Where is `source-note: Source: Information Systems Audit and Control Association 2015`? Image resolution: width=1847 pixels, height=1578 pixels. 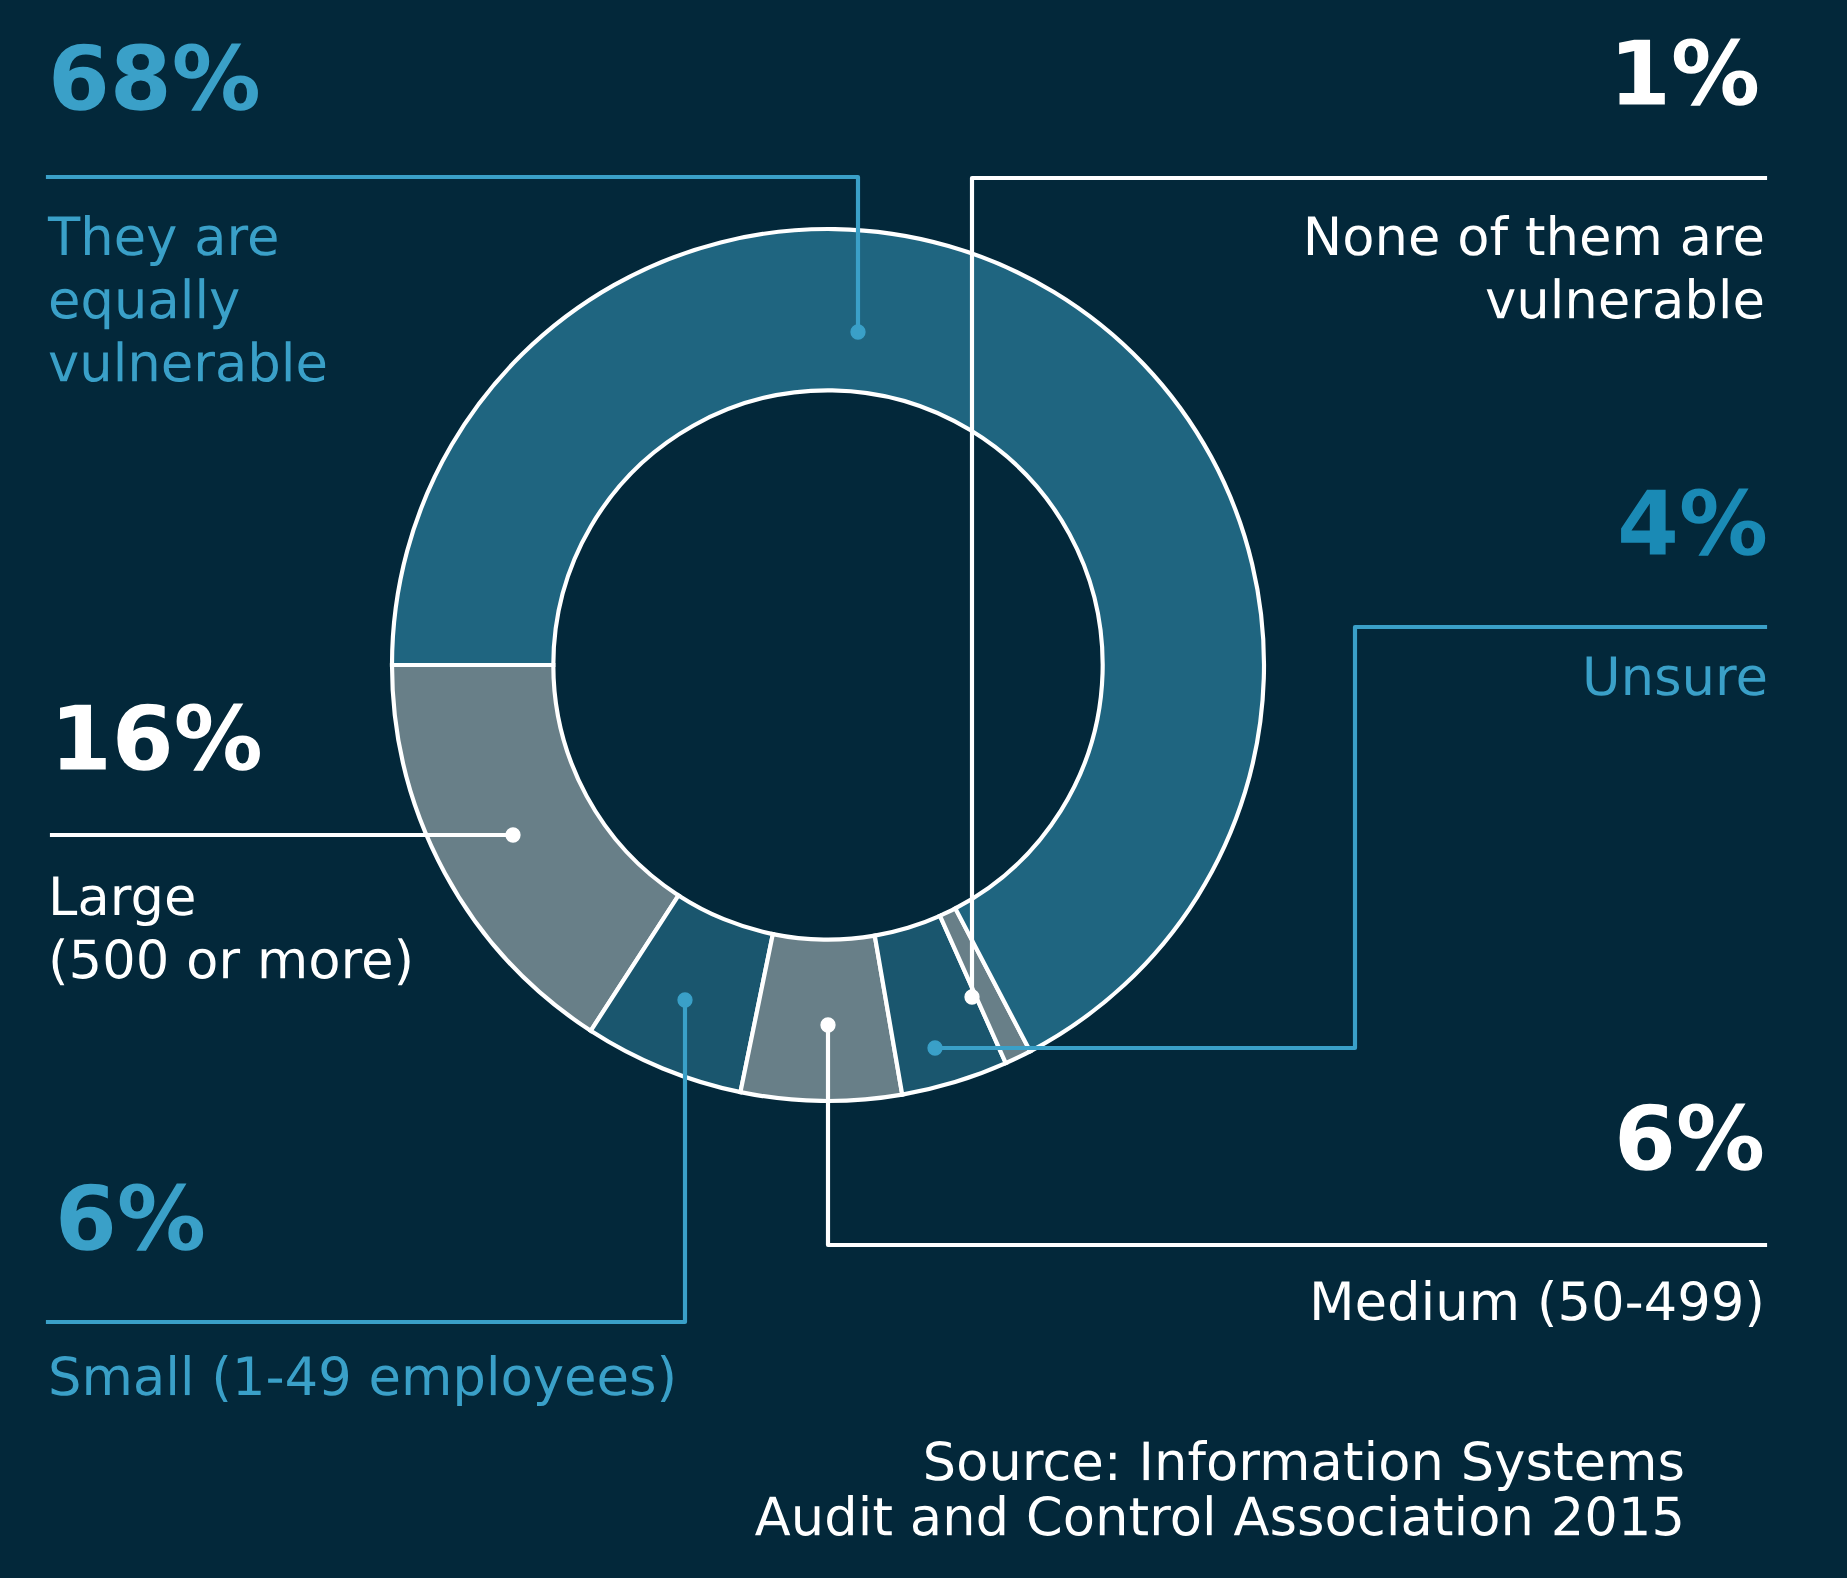 source-note: Source: Information Systems Audit and Control Association 2015 is located at coordinates (1219, 1488).